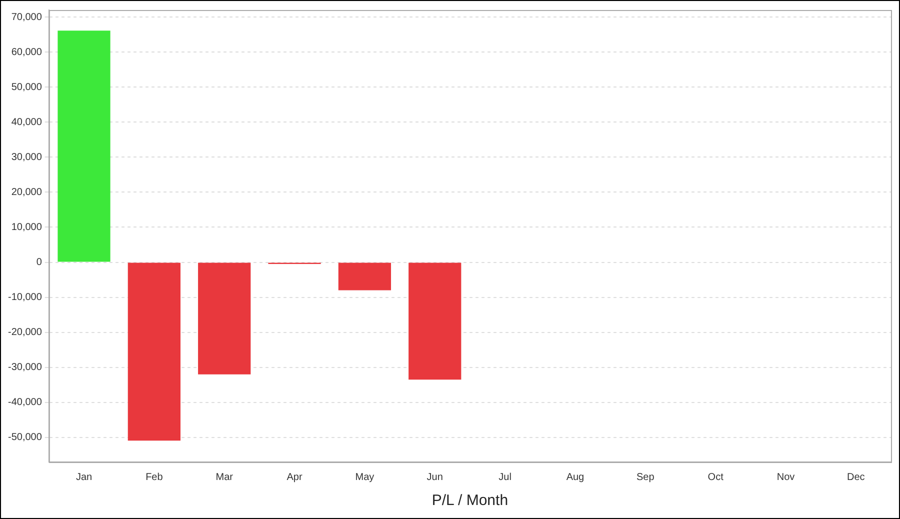 This screenshot has height=519, width=900. What do you see at coordinates (26, 87) in the screenshot?
I see `y-tick-label: 50,000` at bounding box center [26, 87].